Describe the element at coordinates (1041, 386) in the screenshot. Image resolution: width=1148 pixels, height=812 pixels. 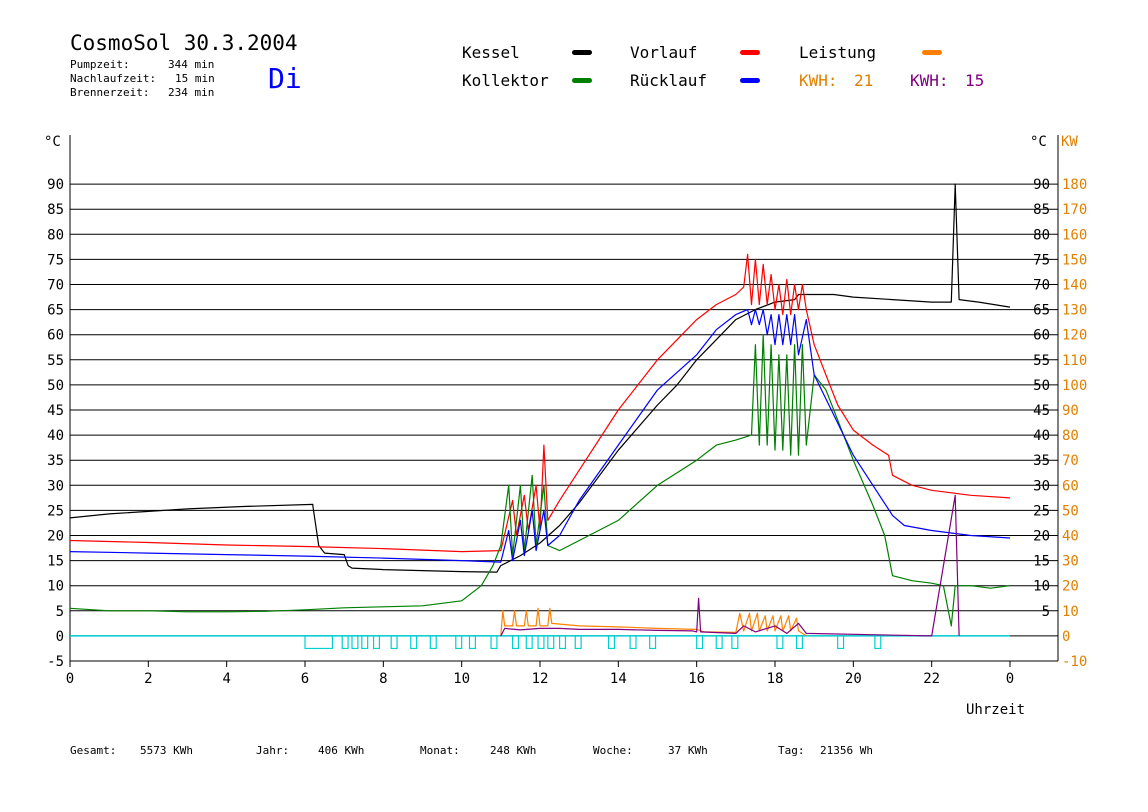
I see `y-tick-label-right: 50` at that location.